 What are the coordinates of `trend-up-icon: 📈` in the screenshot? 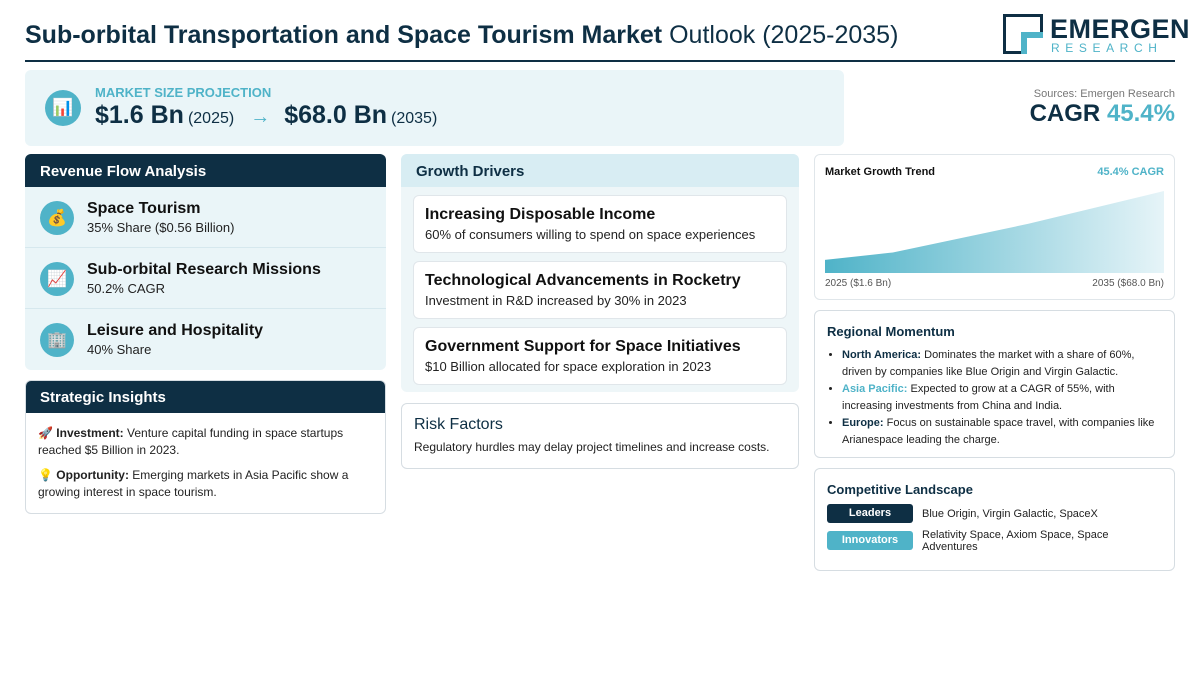 It's located at (57, 279).